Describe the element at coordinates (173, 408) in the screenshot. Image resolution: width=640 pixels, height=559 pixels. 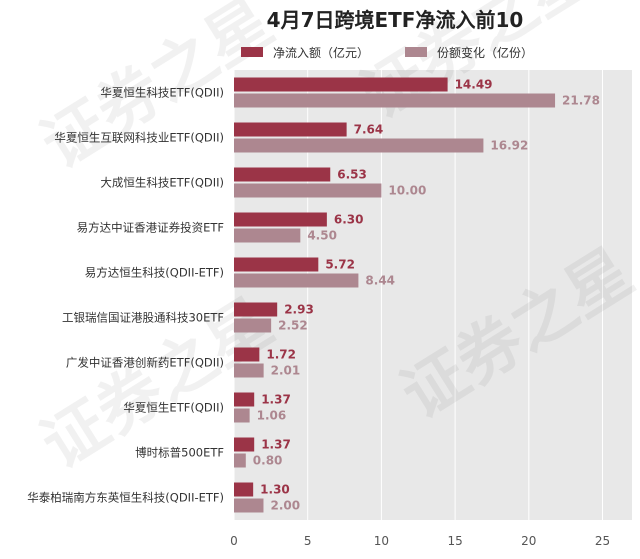
I see `category-label: 华夏恒生ETF(QDII)` at that location.